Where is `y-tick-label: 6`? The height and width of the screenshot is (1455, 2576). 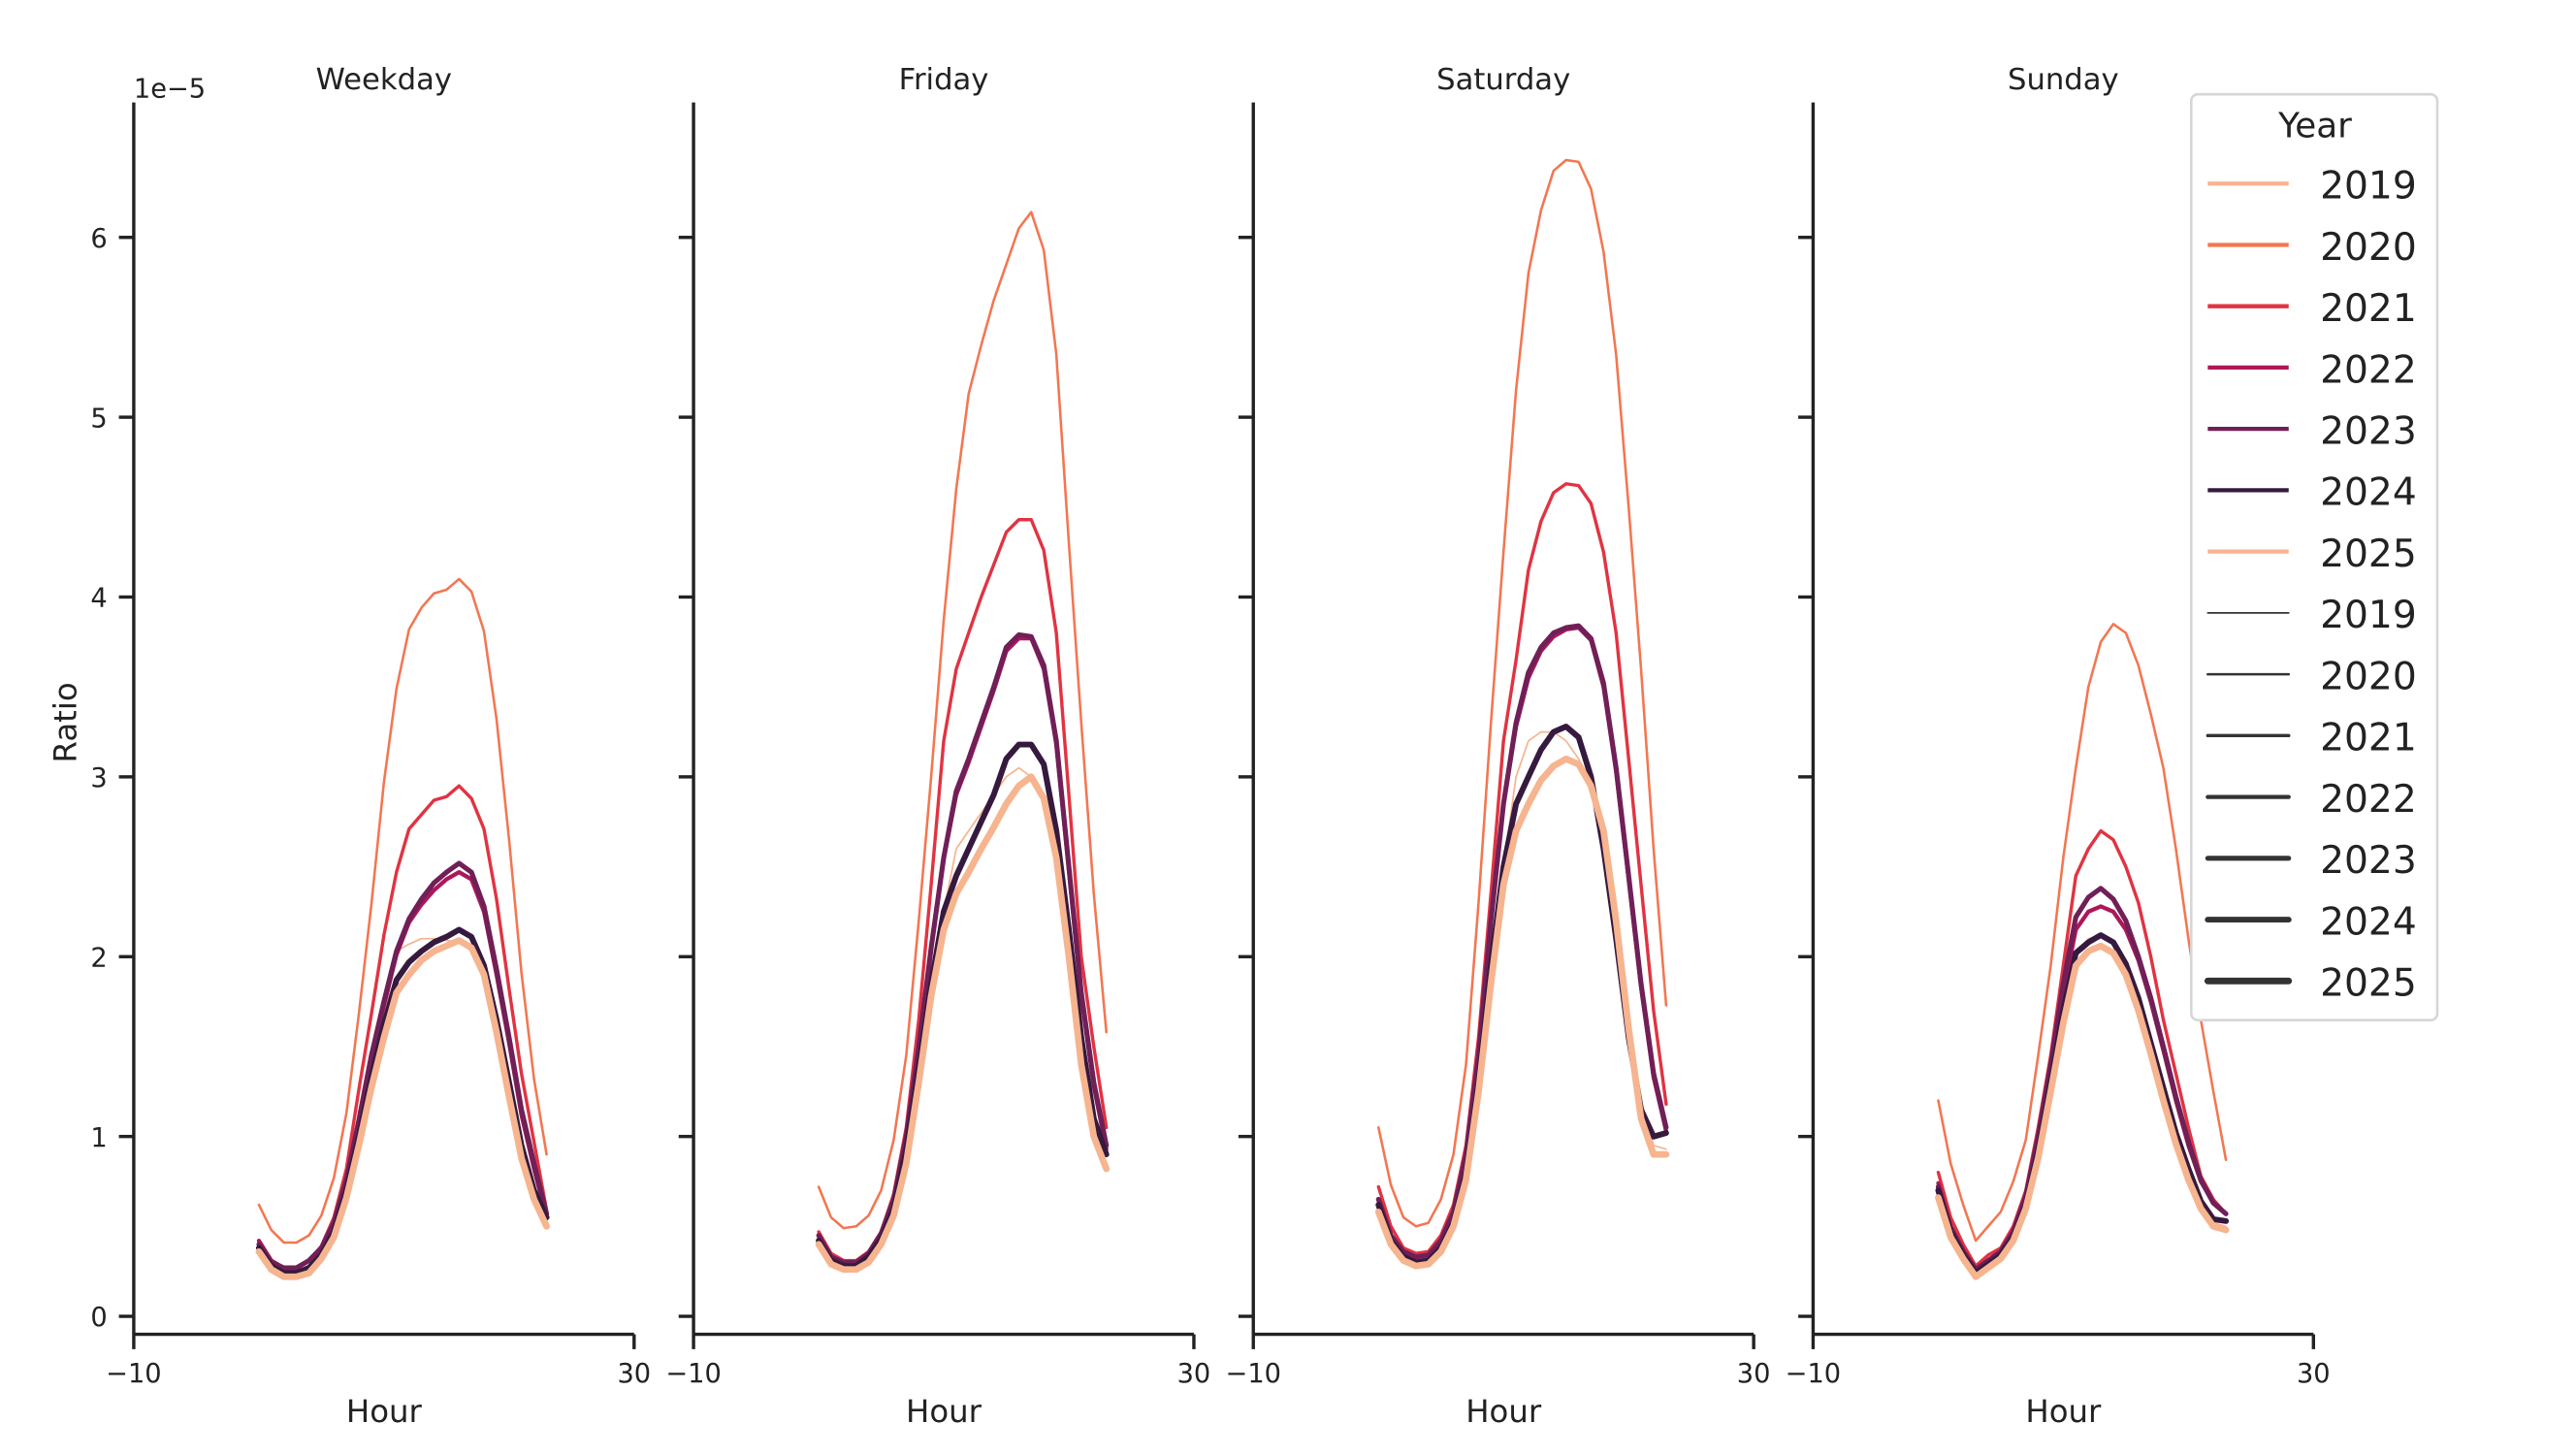 y-tick-label: 6 is located at coordinates (98, 239).